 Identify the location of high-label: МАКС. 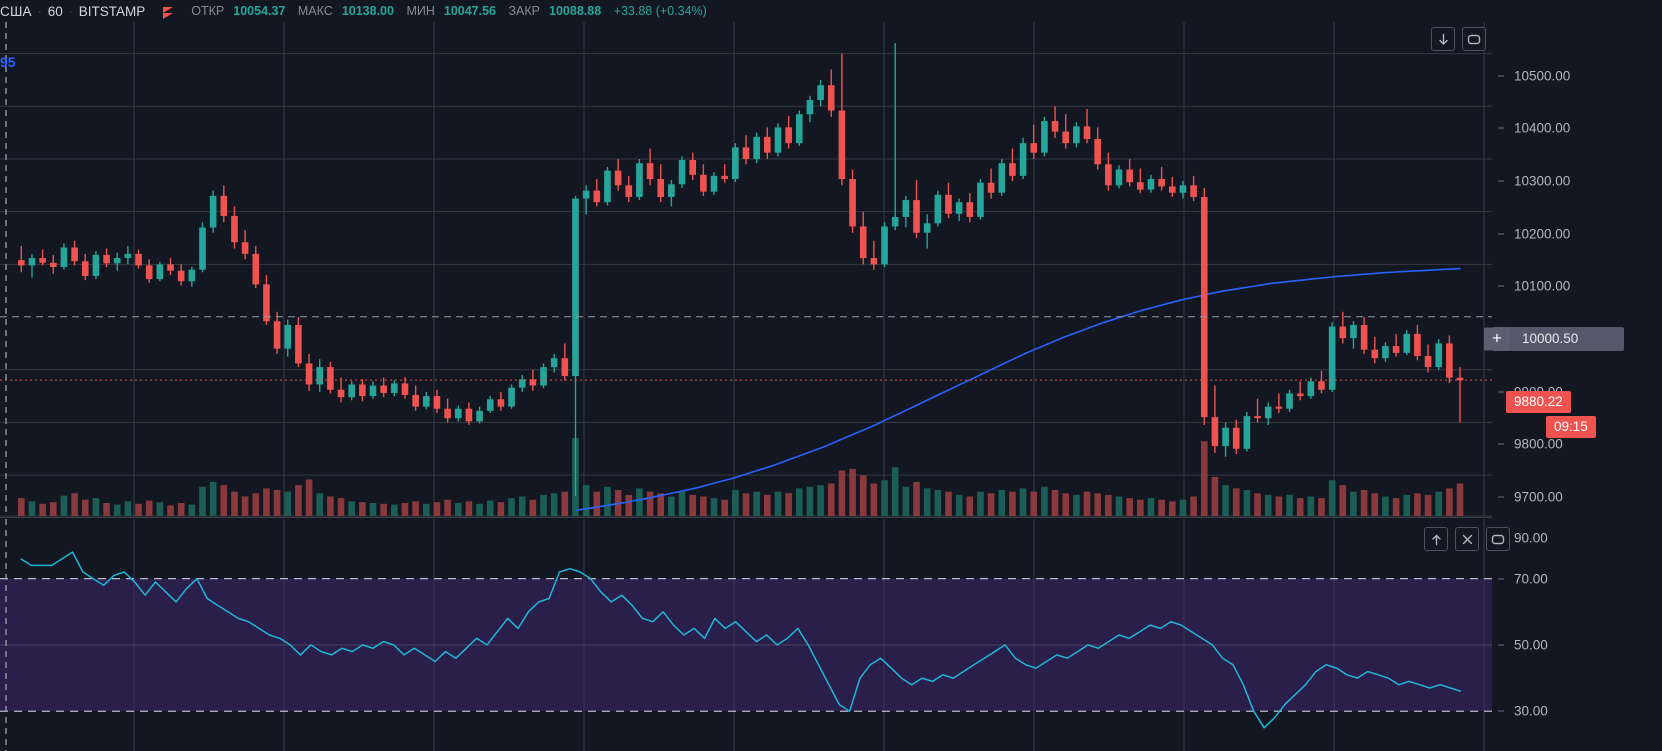
(315, 11).